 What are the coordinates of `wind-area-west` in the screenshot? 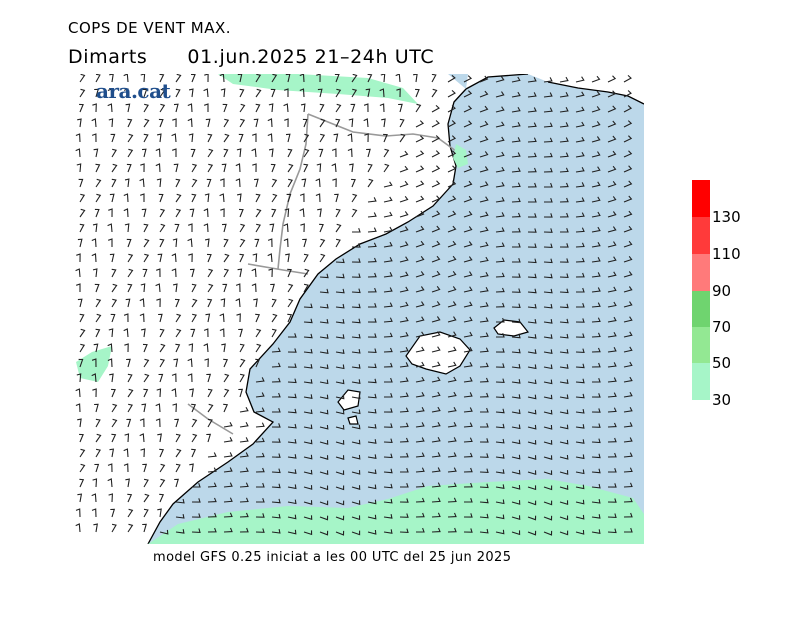 It's located at (94, 364).